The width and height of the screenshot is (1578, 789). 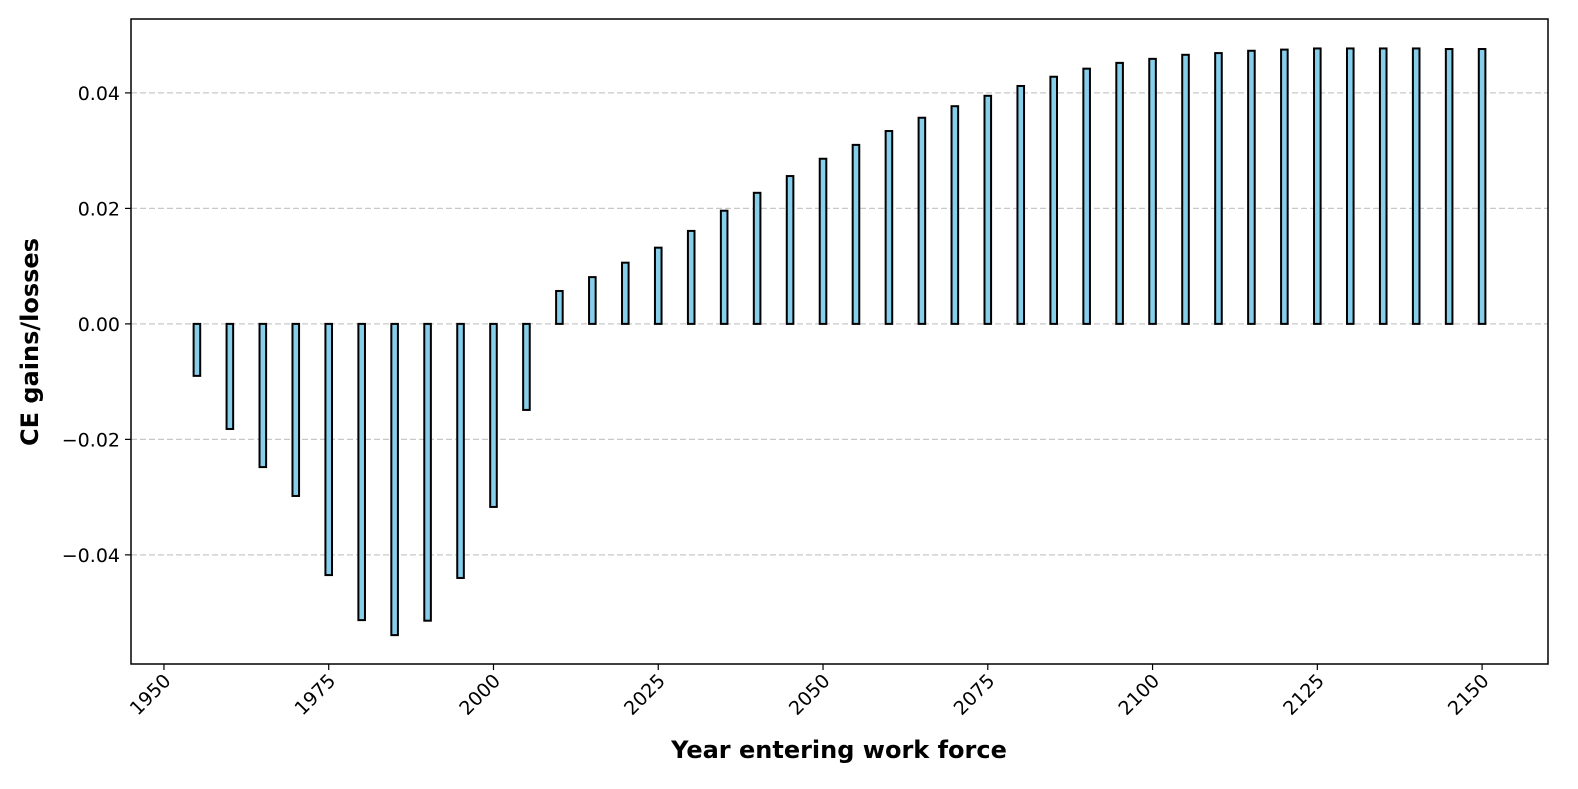 What do you see at coordinates (91, 556) in the screenshot?
I see `y-tick-label: −0.04` at bounding box center [91, 556].